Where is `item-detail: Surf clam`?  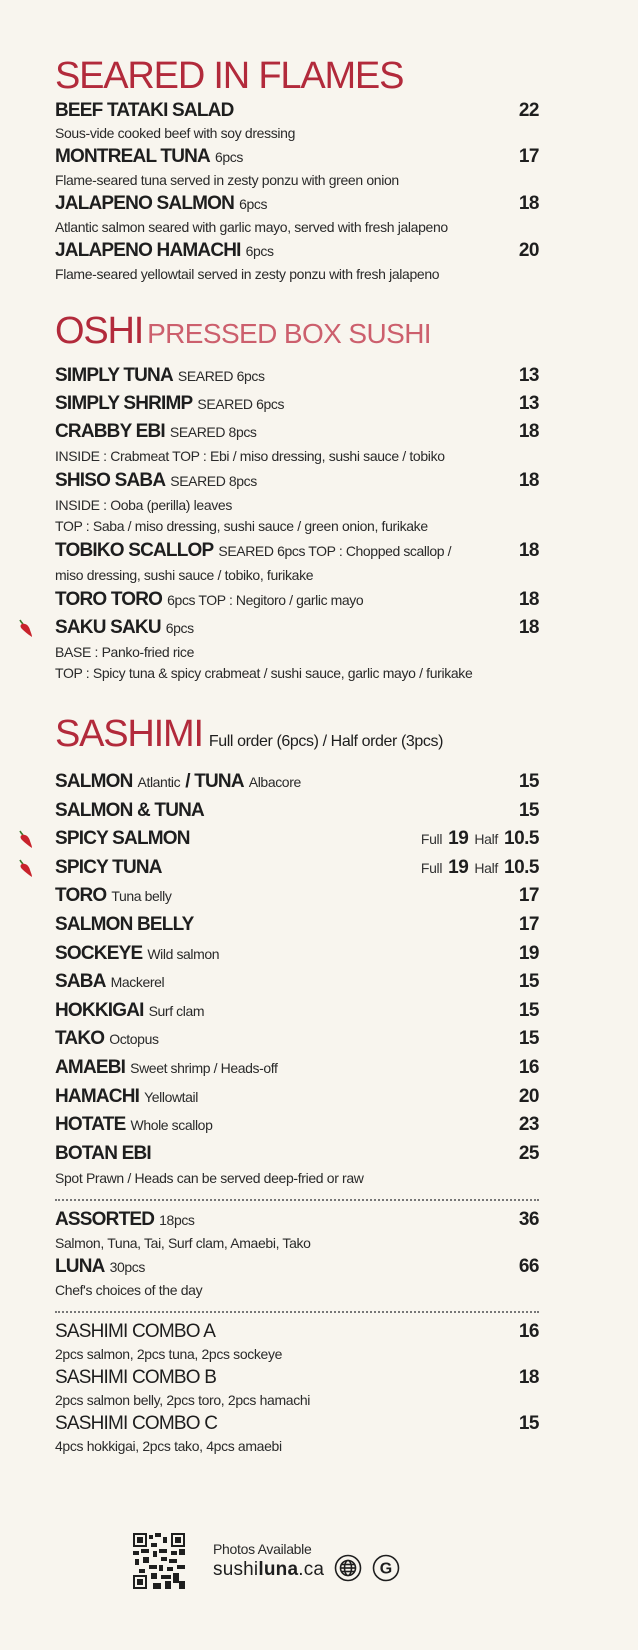
item-detail: Surf clam is located at coordinates (176, 1010).